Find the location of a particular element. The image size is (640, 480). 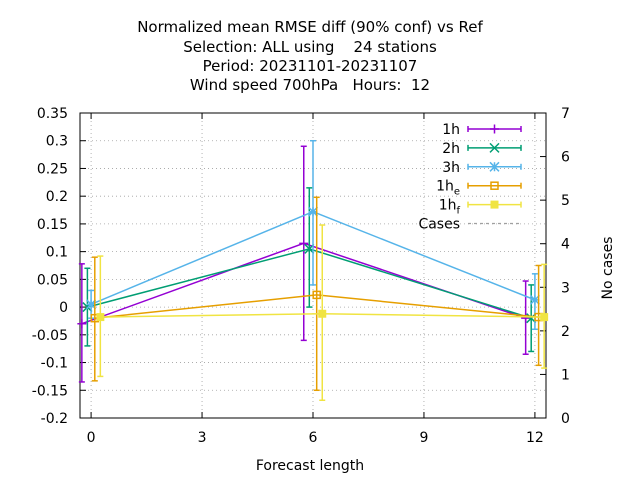

marker-cross is located at coordinates (494, 147).